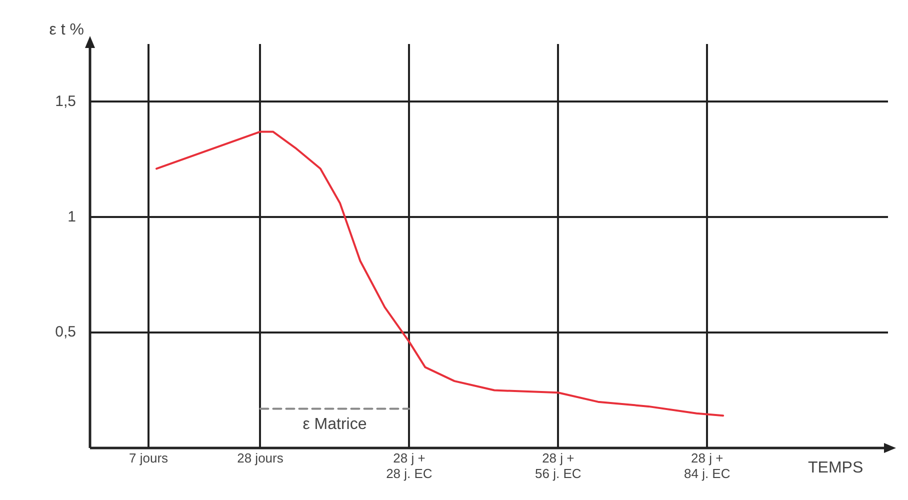 The height and width of the screenshot is (500, 908). What do you see at coordinates (66, 29) in the screenshot?
I see `y-axis-title: ε t %` at bounding box center [66, 29].